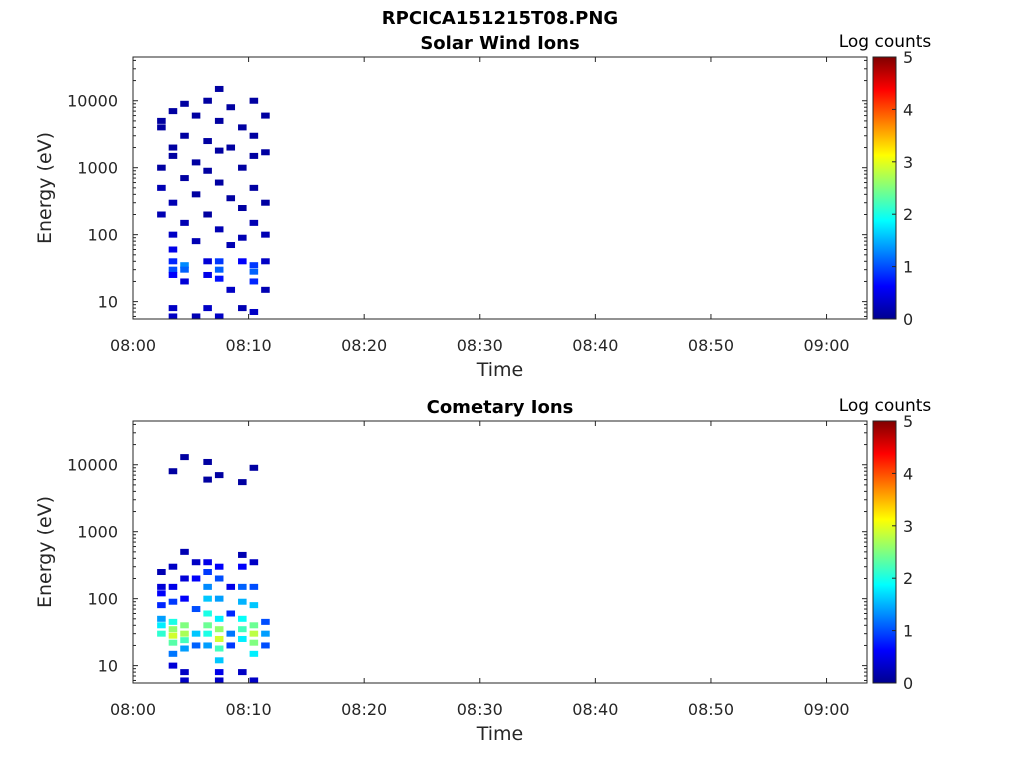 The image size is (1024, 768). Describe the element at coordinates (500, 407) in the screenshot. I see `panel-title: Cometary Ions` at that location.